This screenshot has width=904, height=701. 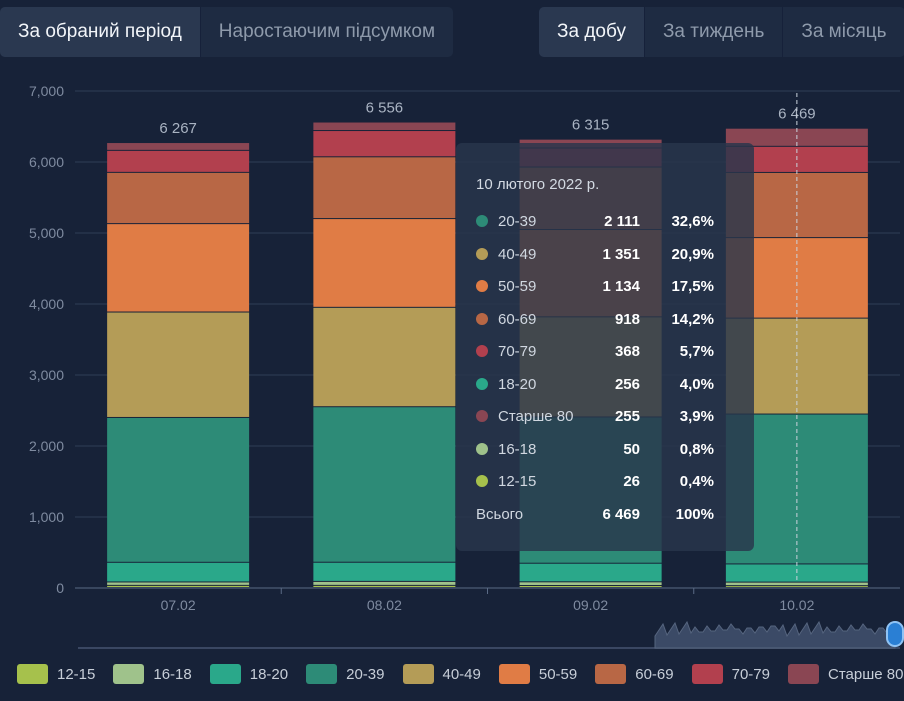 I want to click on tooltip-series-pct: 3,9%, so click(x=696, y=416).